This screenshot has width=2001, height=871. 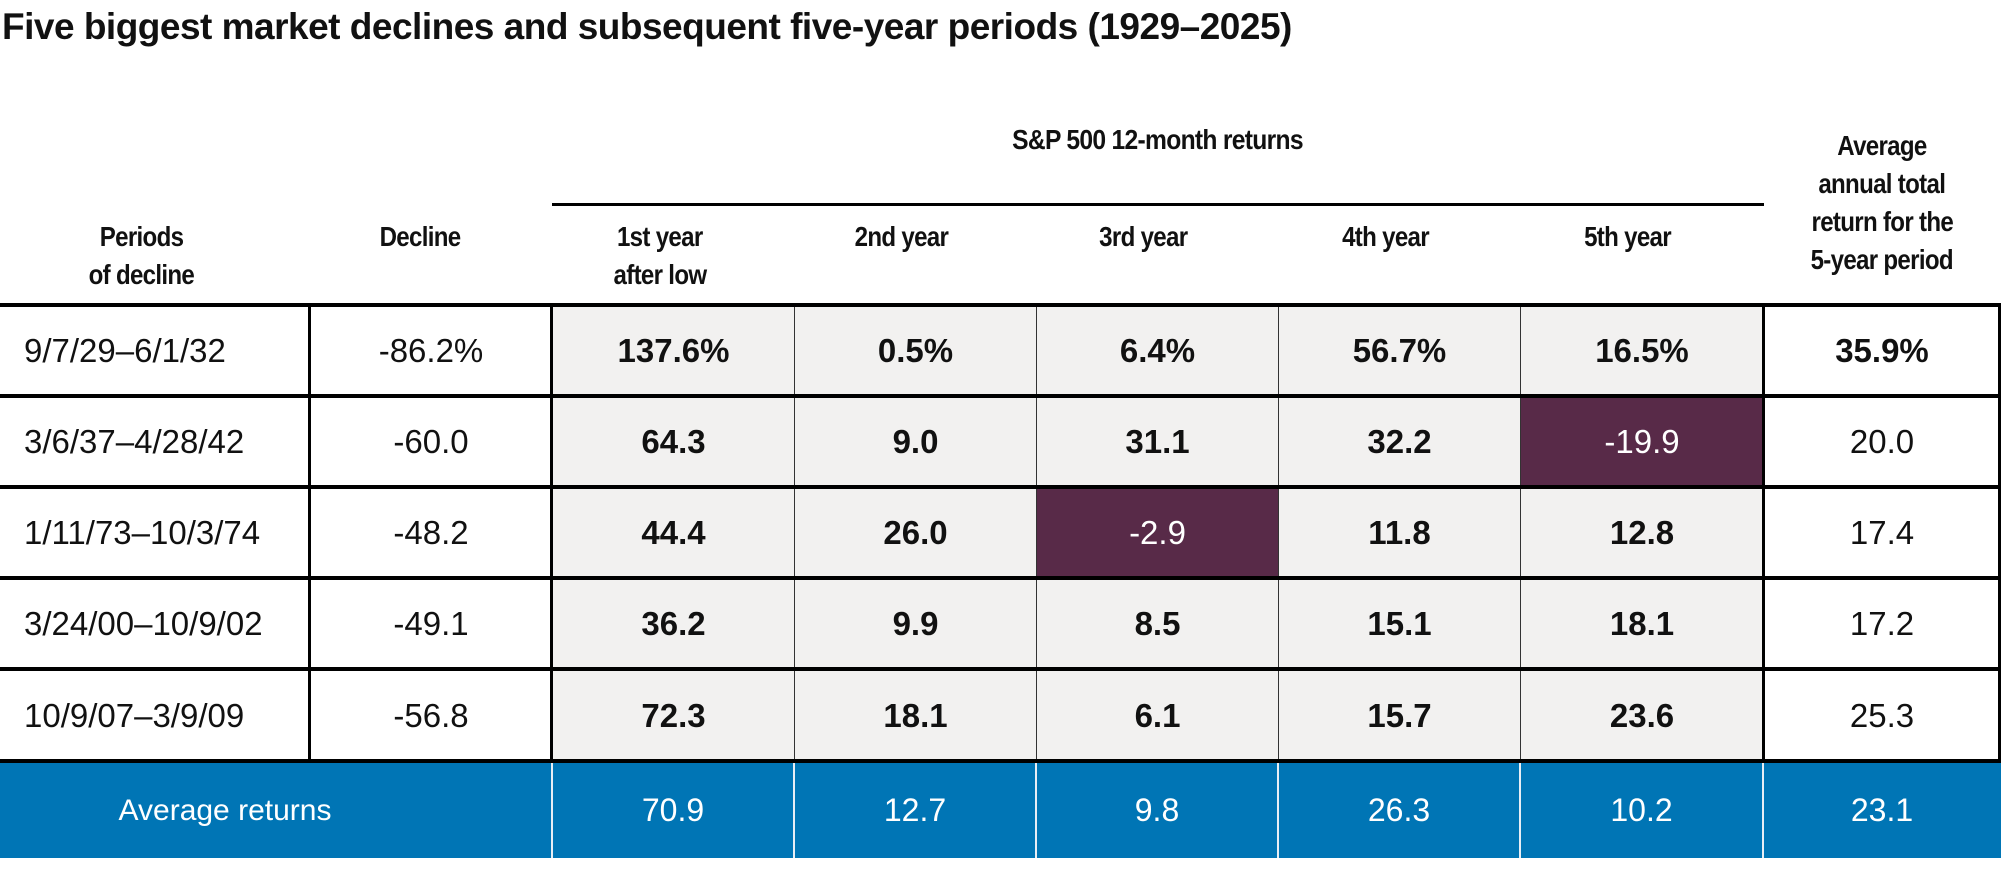 What do you see at coordinates (673, 350) in the screenshot?
I see `cell-year-1: 137.6%` at bounding box center [673, 350].